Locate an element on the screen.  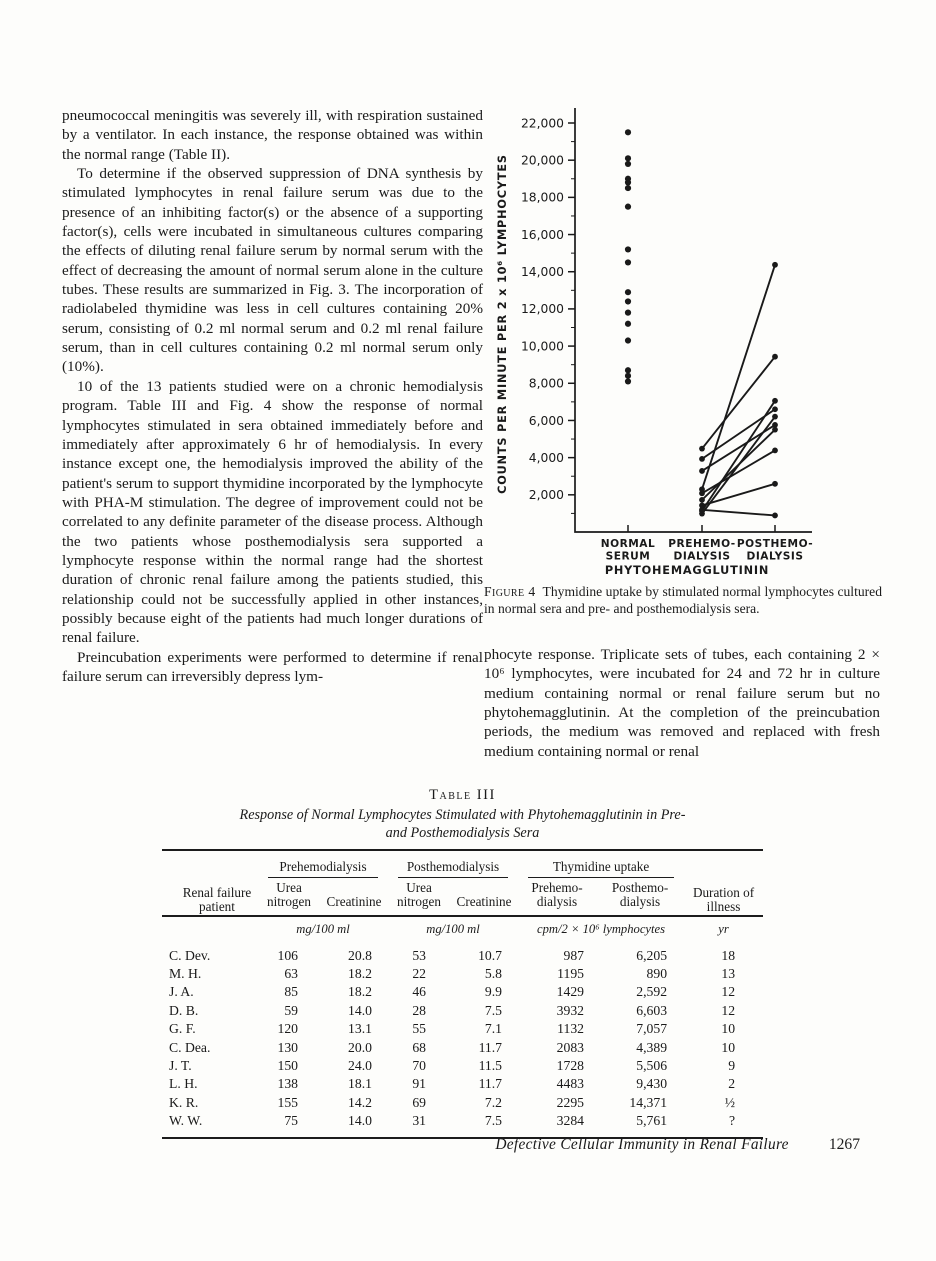
table-cell: 106 is located at coordinates (287, 955).